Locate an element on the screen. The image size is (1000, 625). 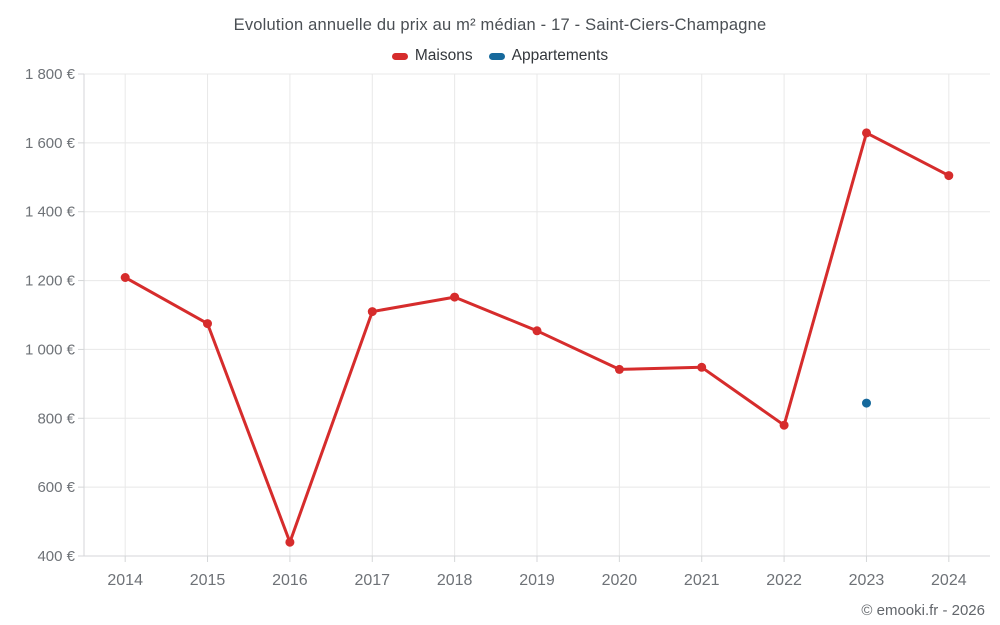
x-tick-label: 2018 is located at coordinates (455, 580).